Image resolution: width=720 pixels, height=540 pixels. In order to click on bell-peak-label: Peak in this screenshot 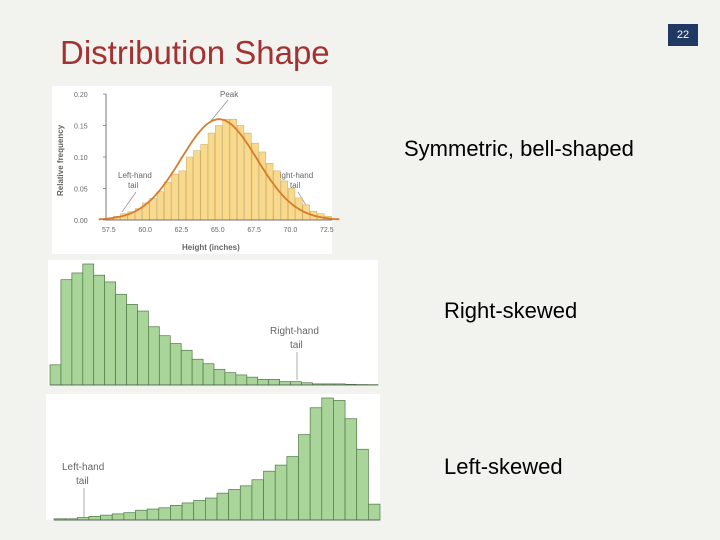, I will do `click(229, 94)`.